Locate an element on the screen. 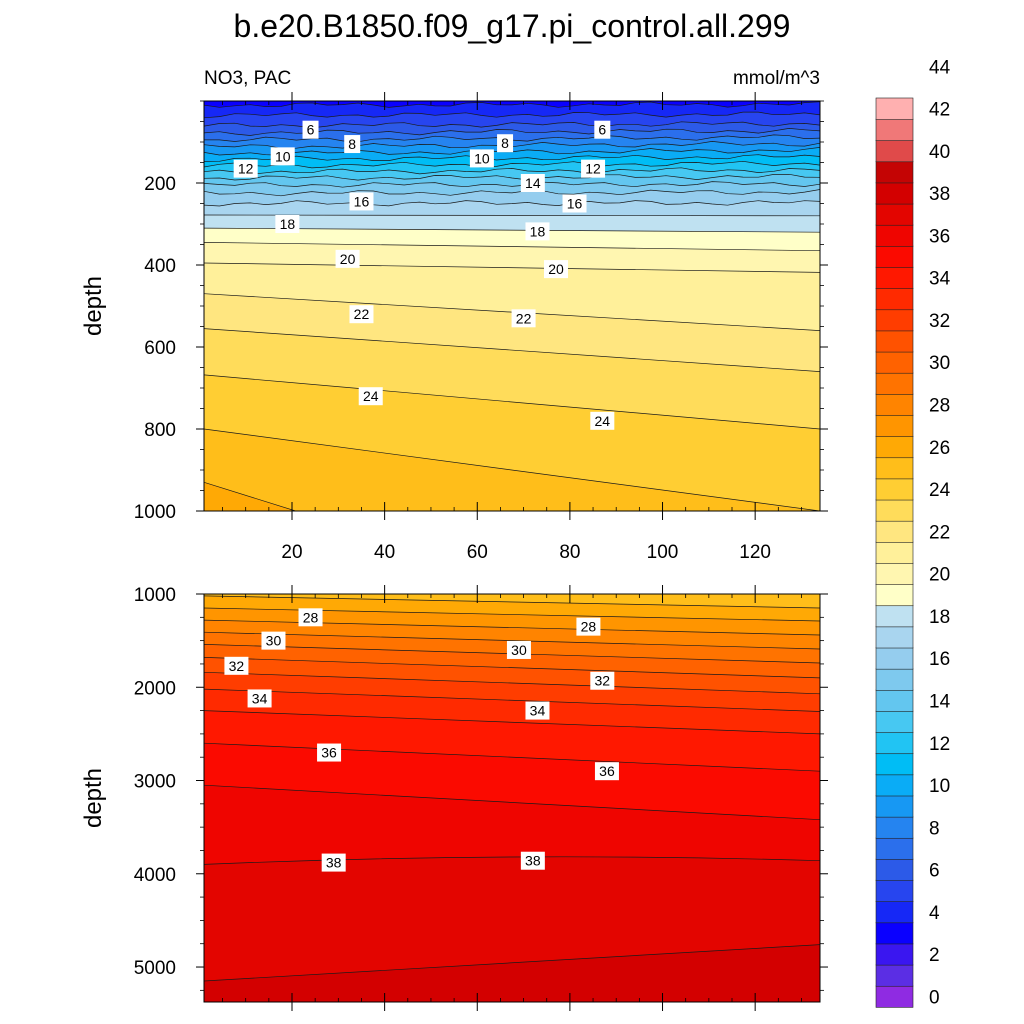 The width and height of the screenshot is (1024, 1024). contour-label: 24 is located at coordinates (371, 396).